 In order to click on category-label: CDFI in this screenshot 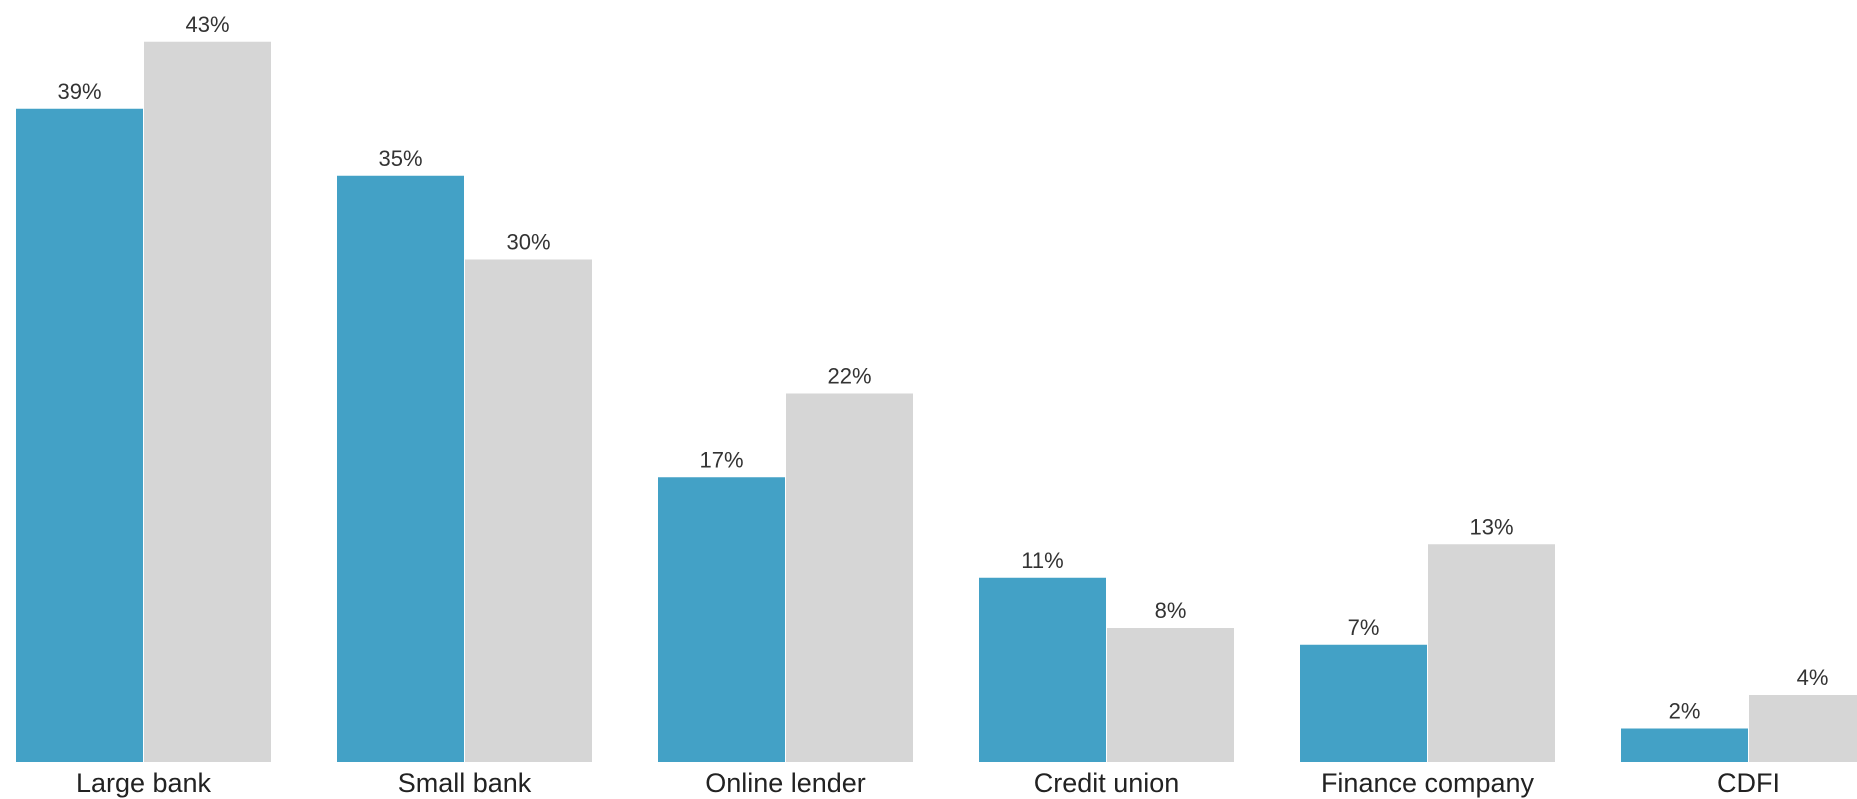, I will do `click(1748, 783)`.